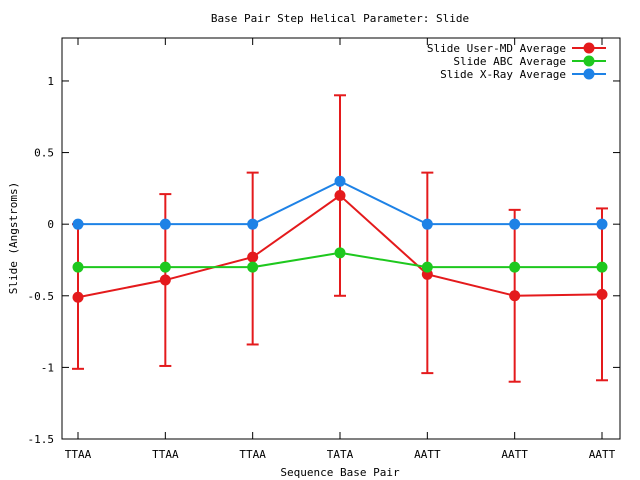 This screenshot has height=480, width=640. I want to click on legend-label: Slide User-MD Average, so click(496, 48).